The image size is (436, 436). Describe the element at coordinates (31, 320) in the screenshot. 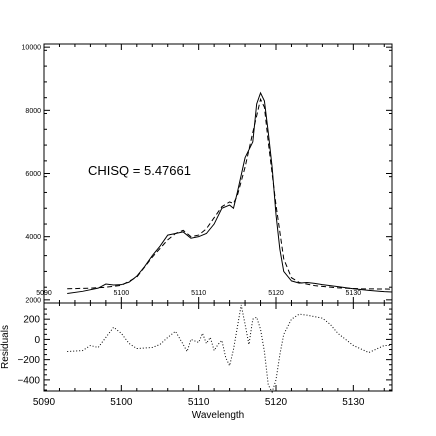

I see `residuals-y-tick-label: 200` at that location.